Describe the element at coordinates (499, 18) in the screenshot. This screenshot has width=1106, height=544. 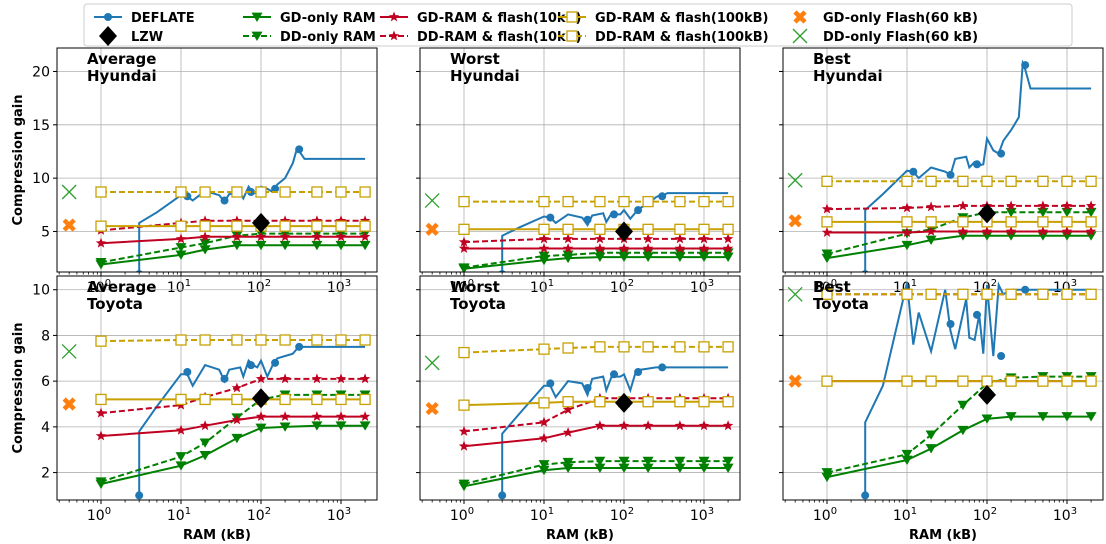
I see `legend-label: GD-RAM & flash(10kB)` at that location.